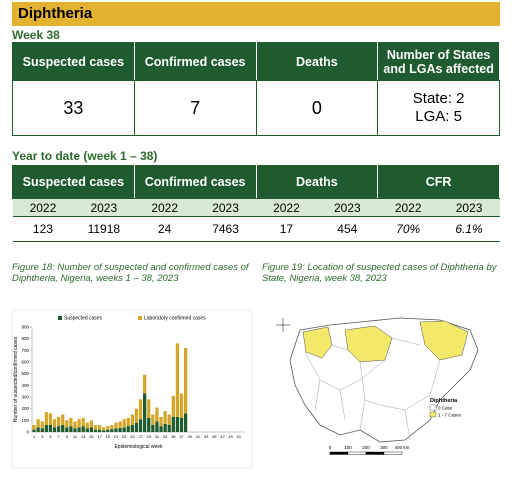 The width and height of the screenshot is (512, 490). Describe the element at coordinates (25, 420) in the screenshot. I see `y-tick-label: 100` at that location.